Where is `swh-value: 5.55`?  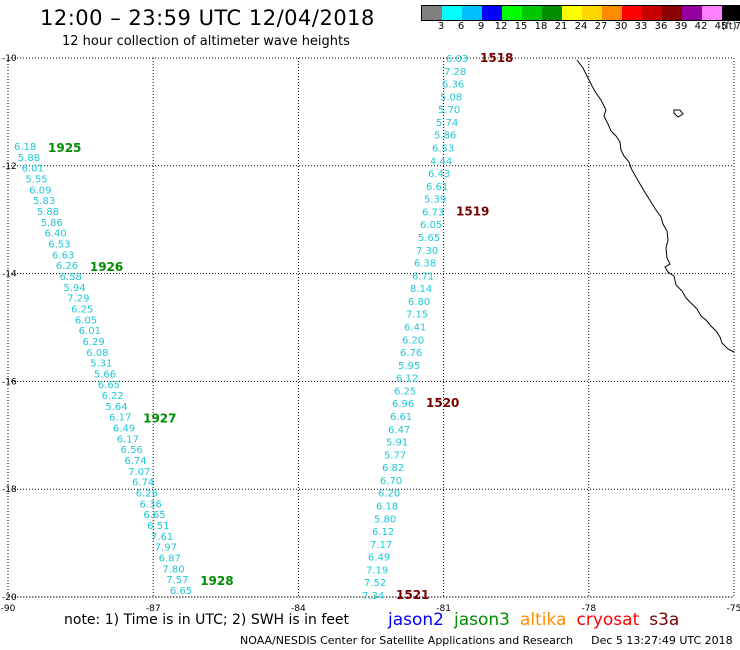
swh-value: 5.55 is located at coordinates (36, 179).